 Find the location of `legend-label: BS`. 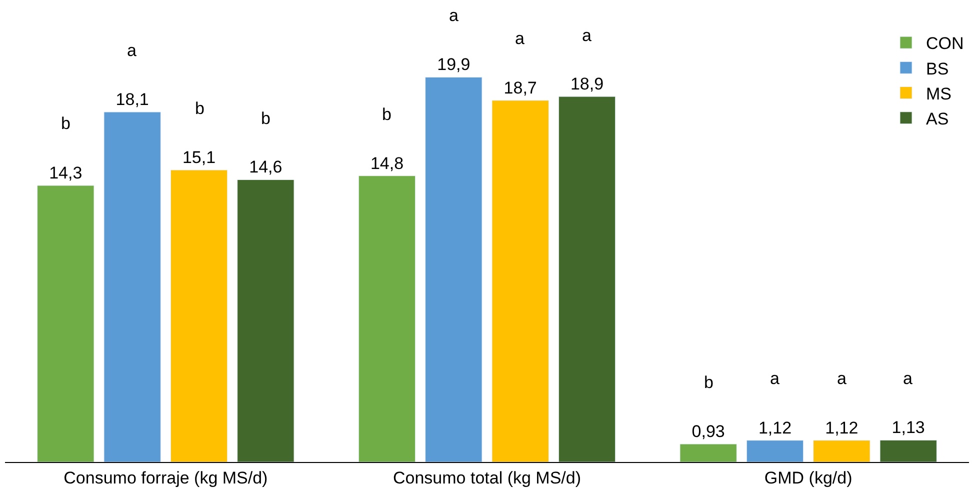

legend-label: BS is located at coordinates (937, 68).